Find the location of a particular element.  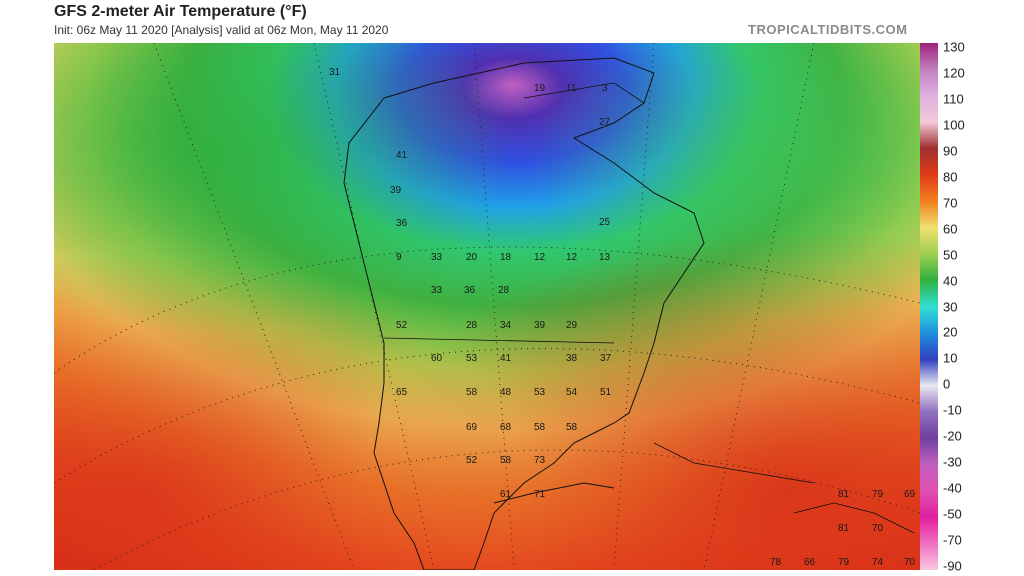

colorbar-tick: 80 is located at coordinates (950, 177).